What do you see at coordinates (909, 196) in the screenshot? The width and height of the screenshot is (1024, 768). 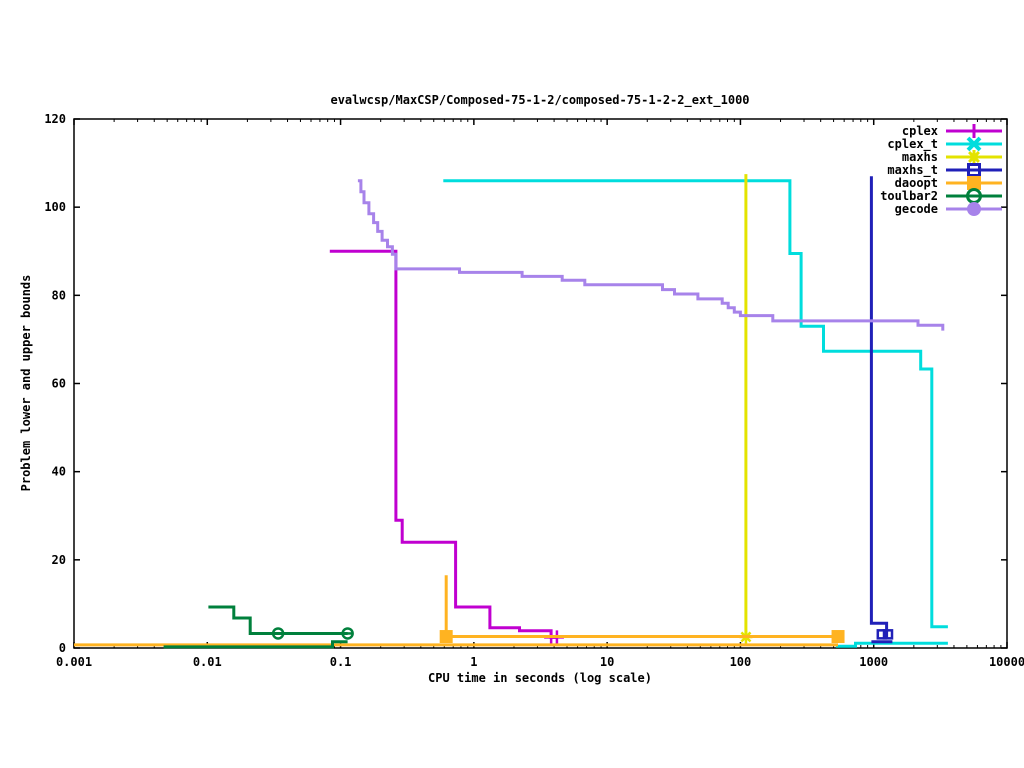 I see `legend-label-toulbar2: toulbar2` at bounding box center [909, 196].